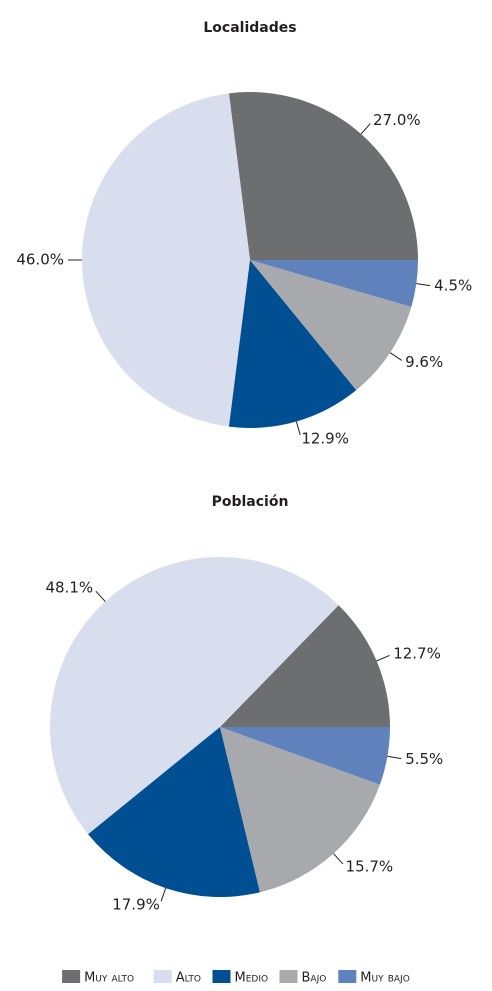  I want to click on chart-title: Población, so click(250, 502).